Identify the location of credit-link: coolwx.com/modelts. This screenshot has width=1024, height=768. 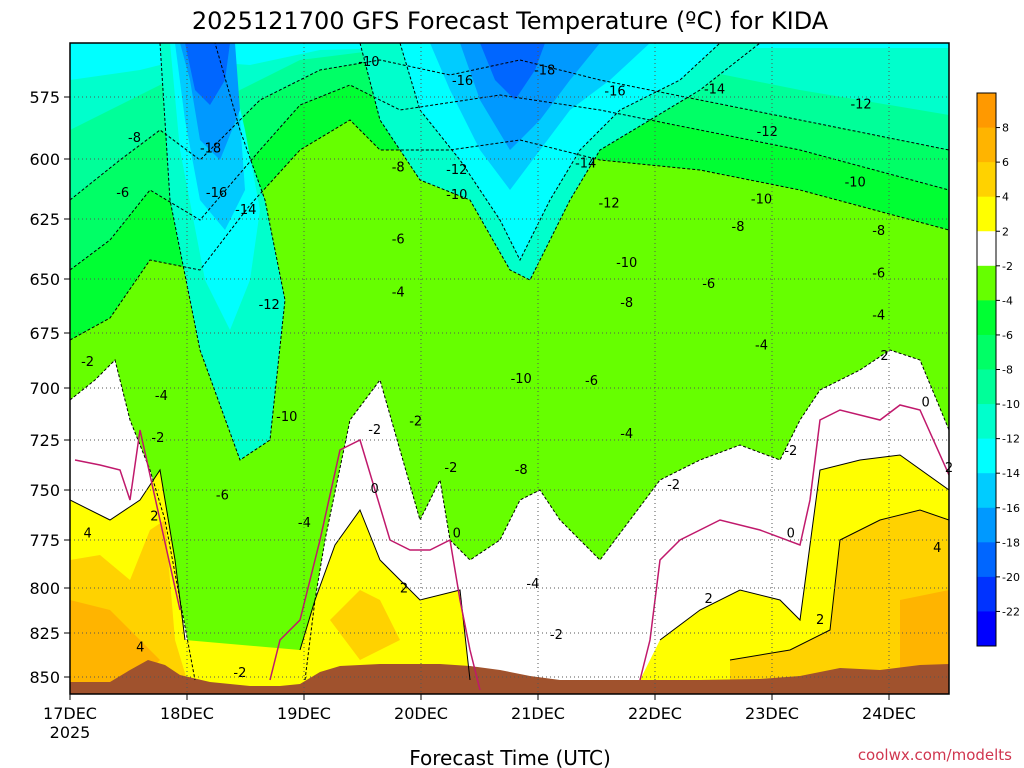
(935, 755).